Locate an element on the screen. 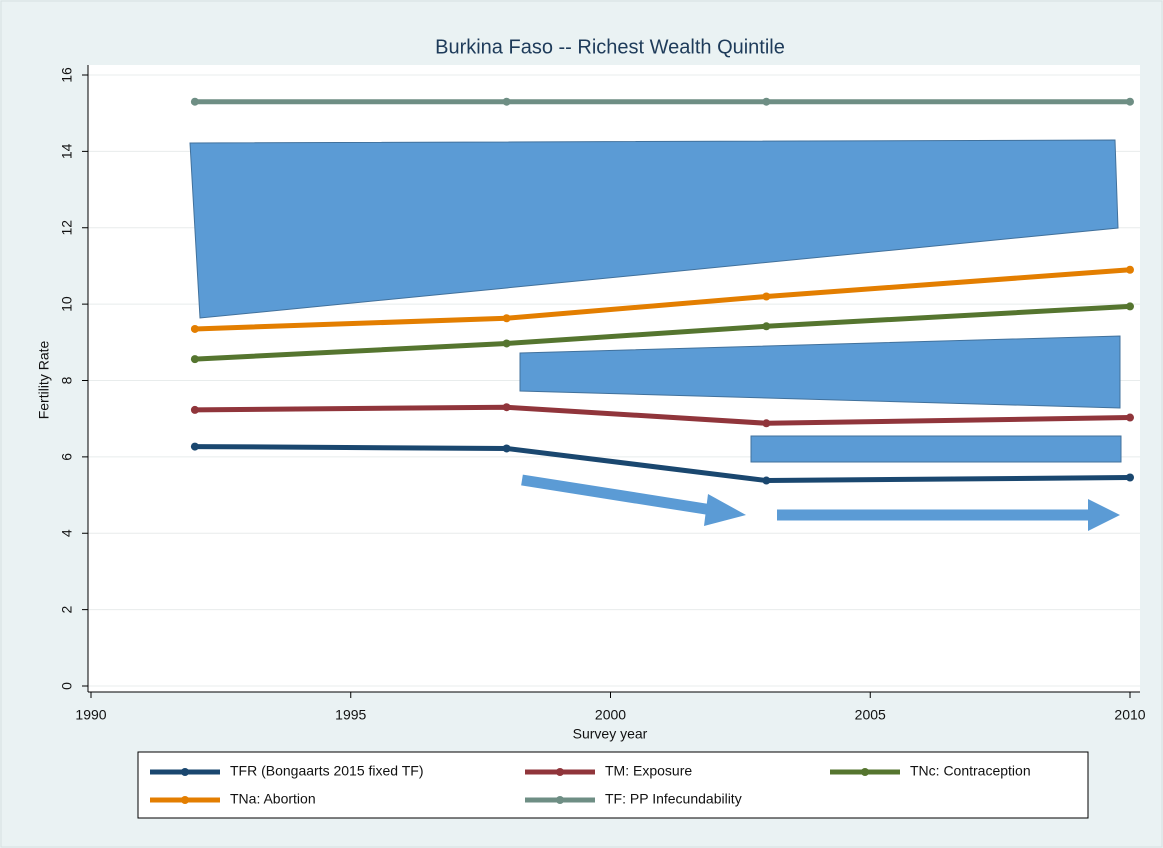  x-tick-label: 2000 is located at coordinates (610, 715).